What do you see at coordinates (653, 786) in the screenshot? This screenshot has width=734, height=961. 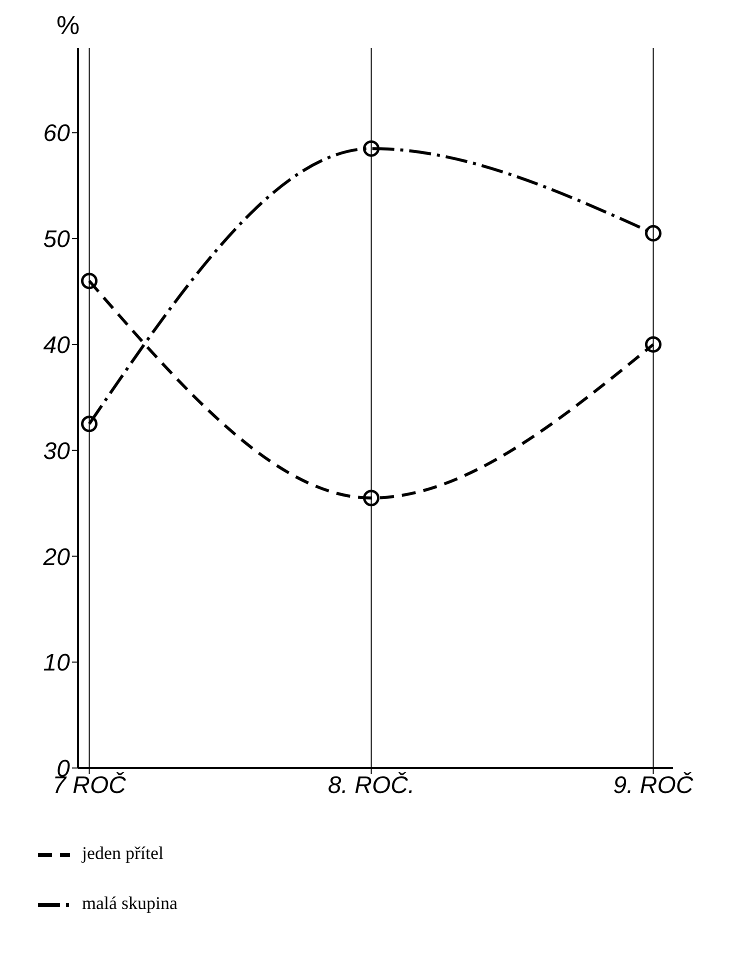 I see `x-tick-label: 9. ROČ` at bounding box center [653, 786].